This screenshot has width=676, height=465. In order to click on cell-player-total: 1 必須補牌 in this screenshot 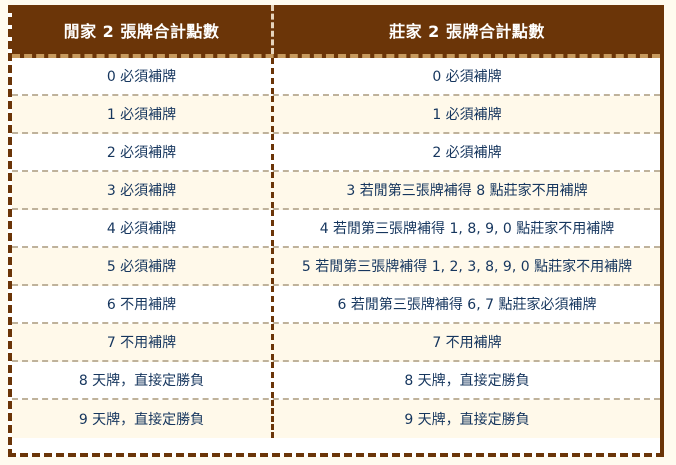, I will do `click(143, 114)`.